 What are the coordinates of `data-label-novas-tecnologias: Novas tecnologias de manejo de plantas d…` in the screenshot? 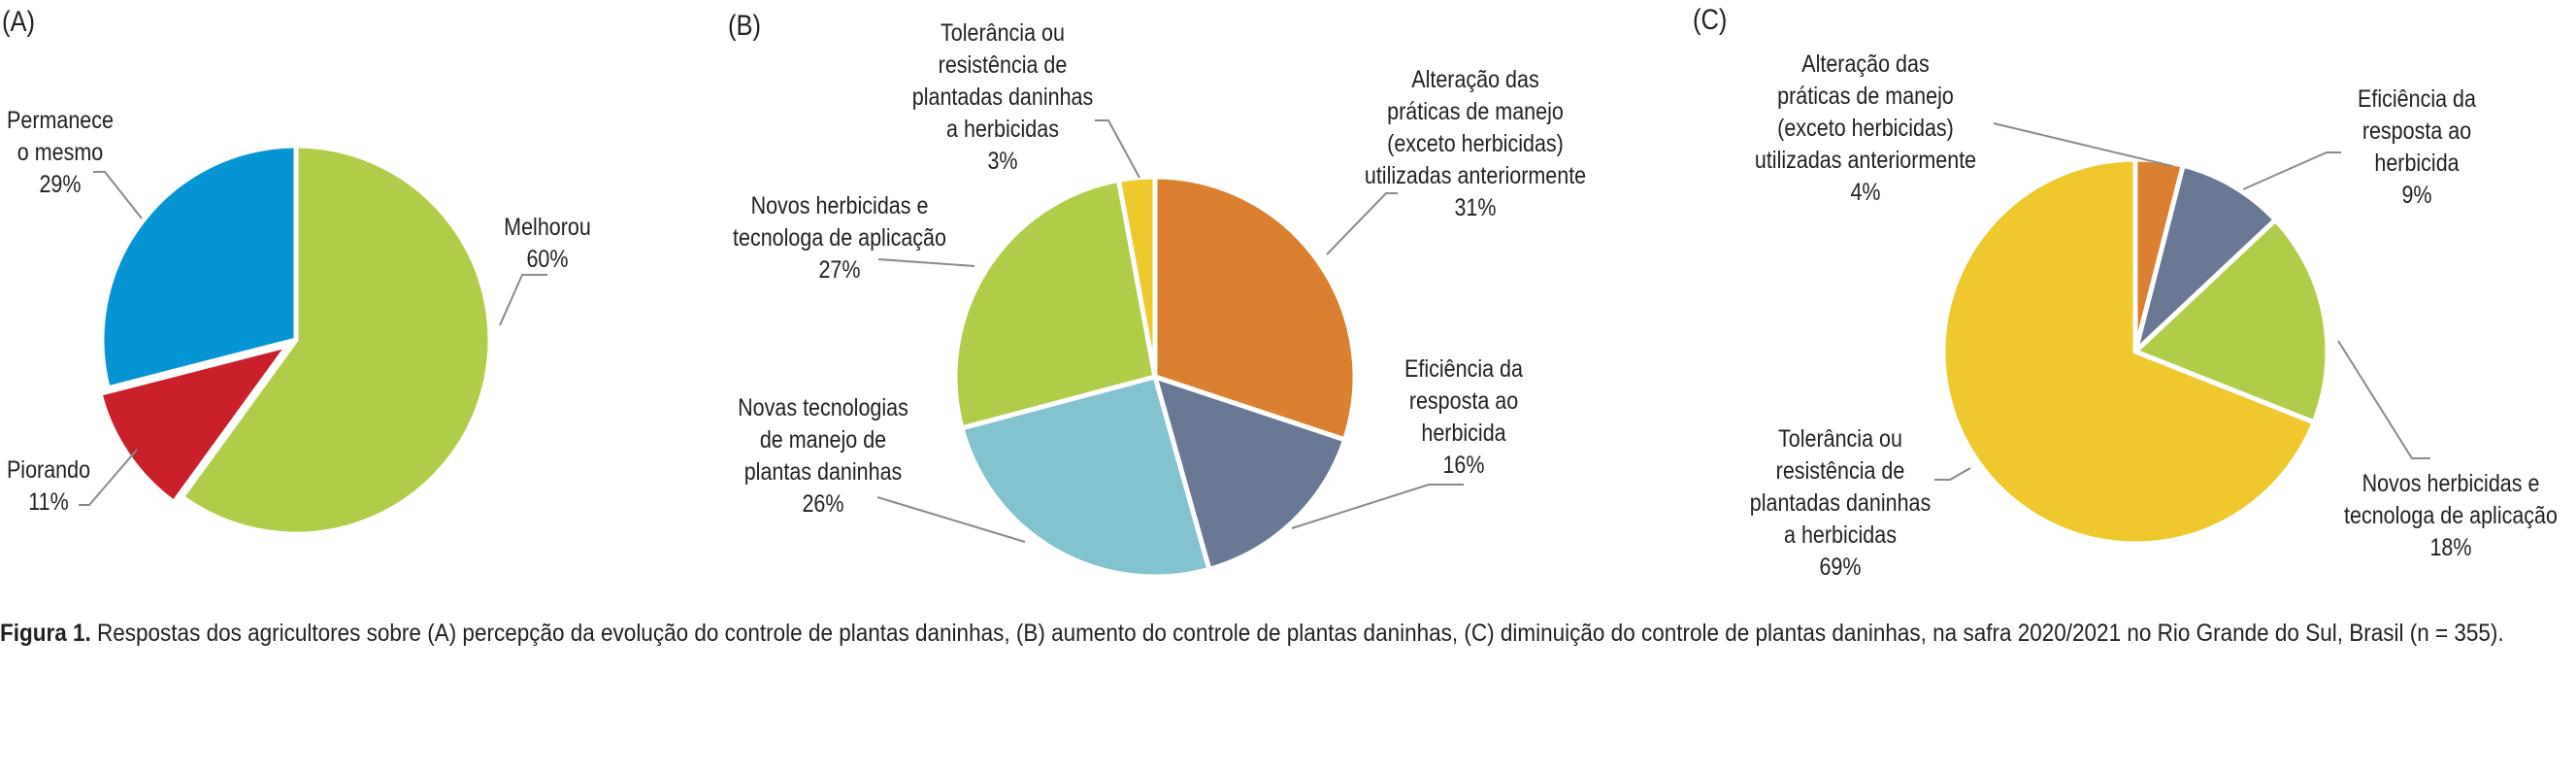 It's located at (823, 456).